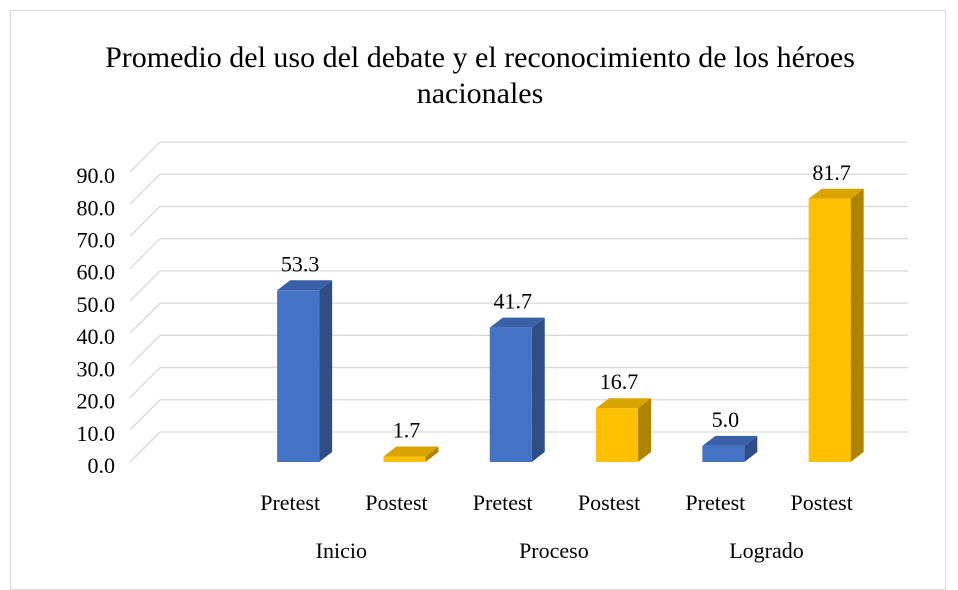  Describe the element at coordinates (831, 172) in the screenshot. I see `data-label: 81.7` at that location.